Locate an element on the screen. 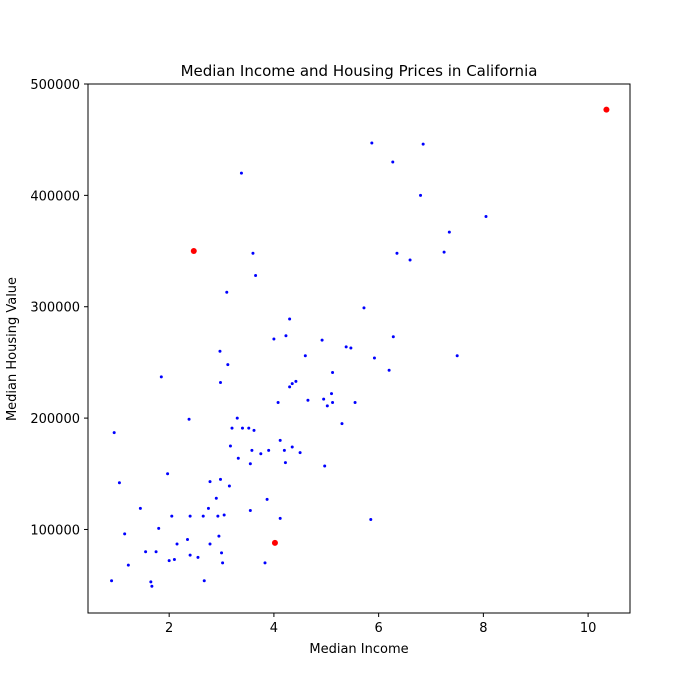 This screenshot has height=700, width=700. x-axis-title: Median Income is located at coordinates (358, 649).